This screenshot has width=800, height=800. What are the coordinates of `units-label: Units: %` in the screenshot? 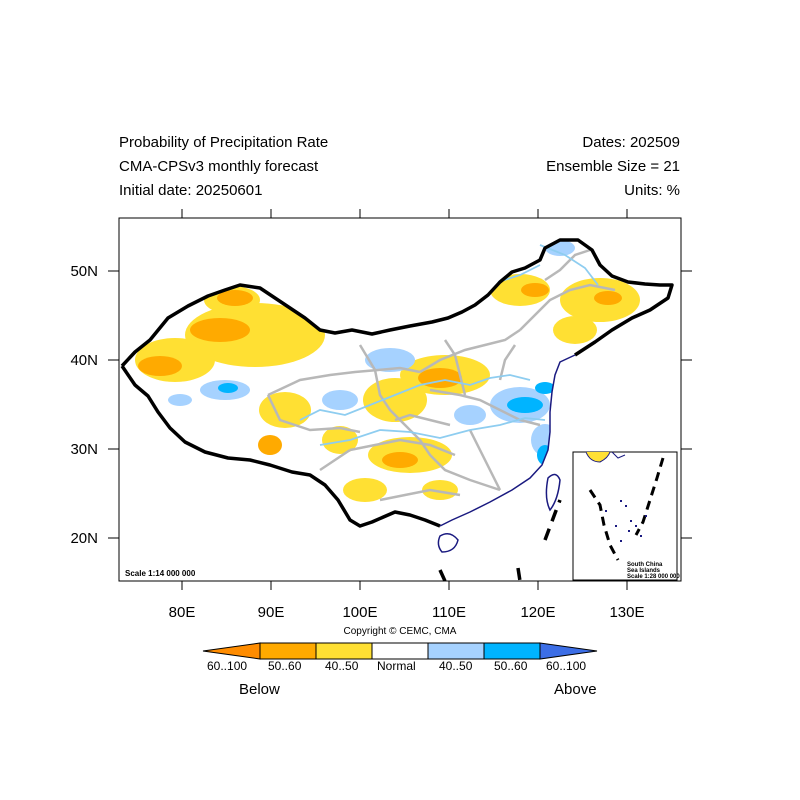 It's located at (652, 190).